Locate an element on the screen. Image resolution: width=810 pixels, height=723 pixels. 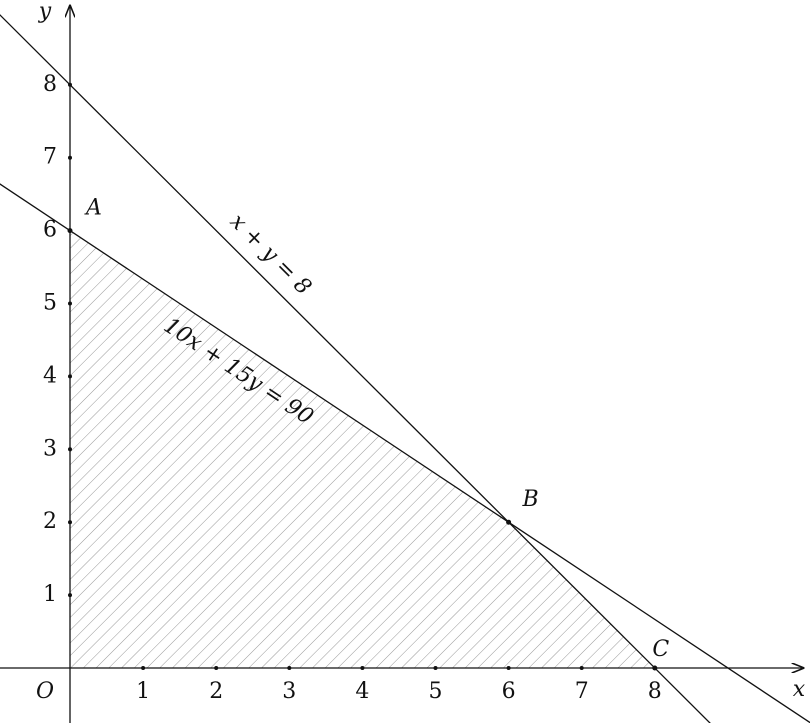
y-tick-label: 6 is located at coordinates (50, 230).